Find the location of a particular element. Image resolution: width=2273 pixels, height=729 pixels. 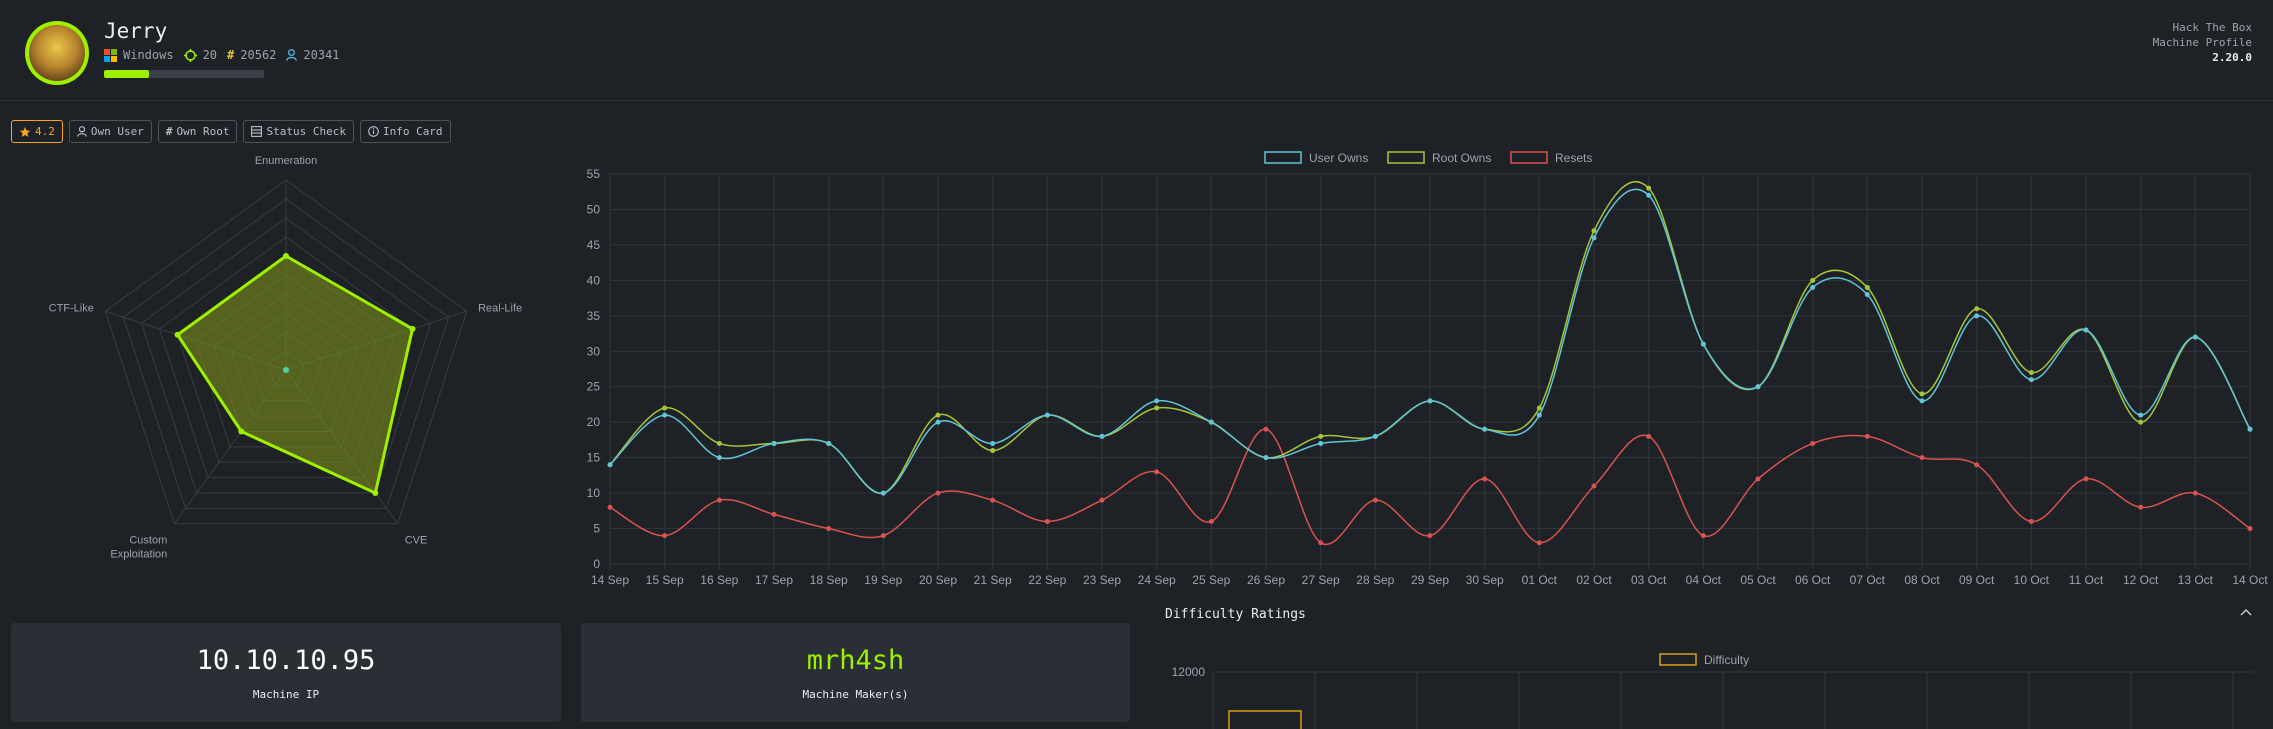

brand: Hack The Box Machine Profile 2.20.0 is located at coordinates (2202, 42).